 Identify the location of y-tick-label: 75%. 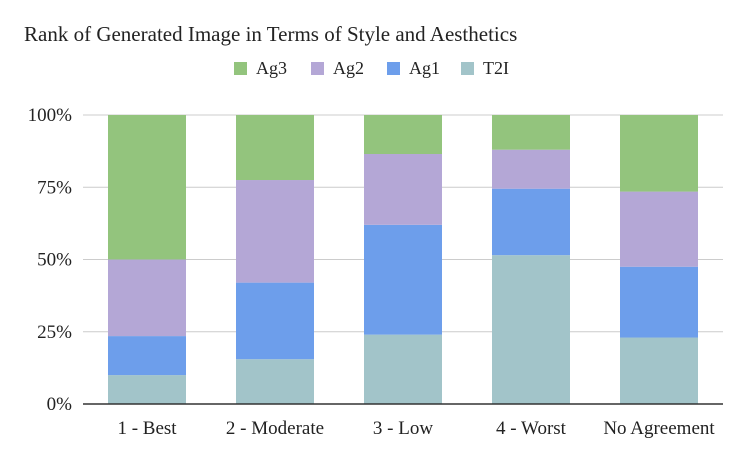
(54, 187).